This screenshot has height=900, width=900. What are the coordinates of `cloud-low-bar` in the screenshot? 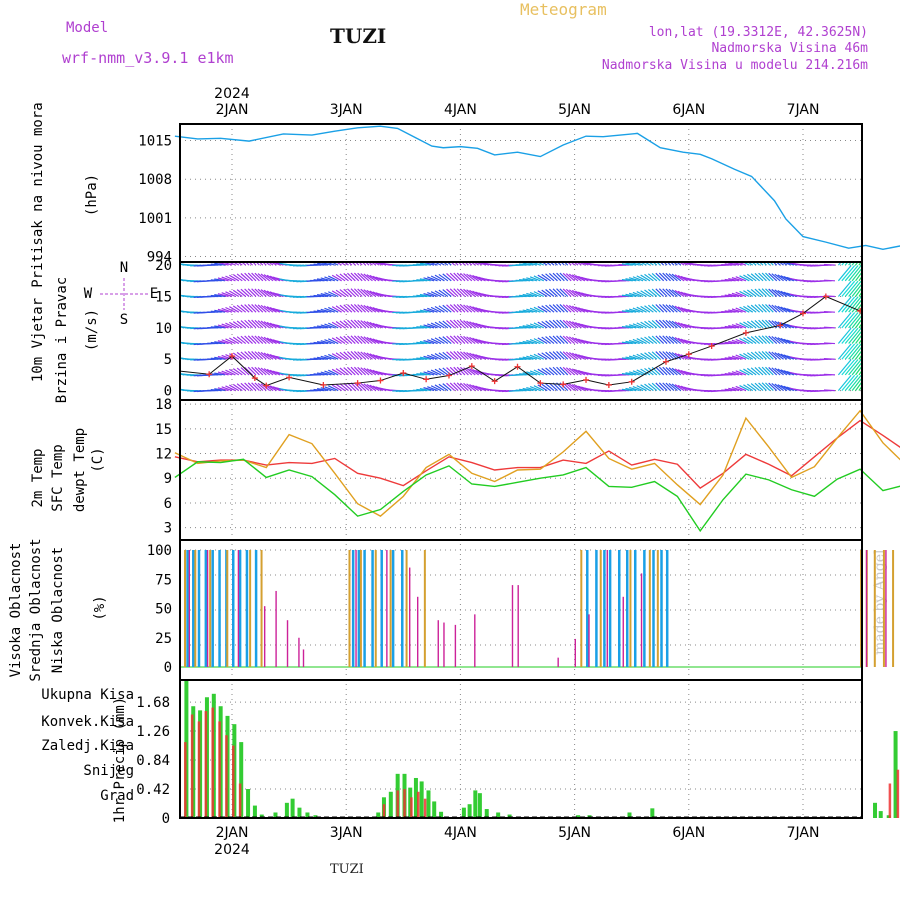 It's located at (886, 608).